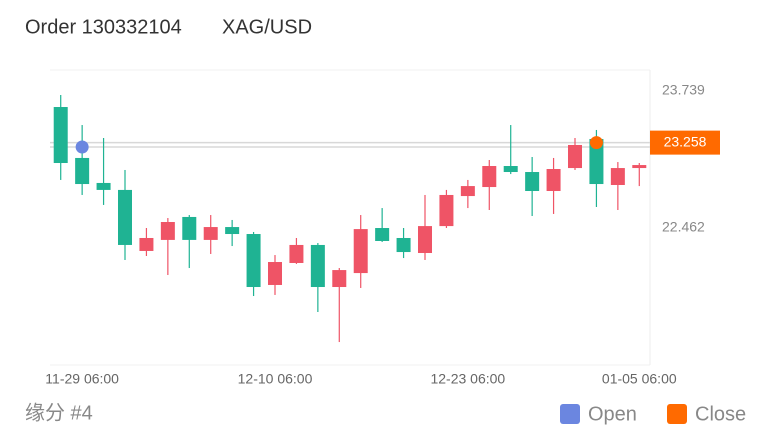 The width and height of the screenshot is (775, 440). I want to click on x-tick-label: 12-23 06:00, so click(467, 379).